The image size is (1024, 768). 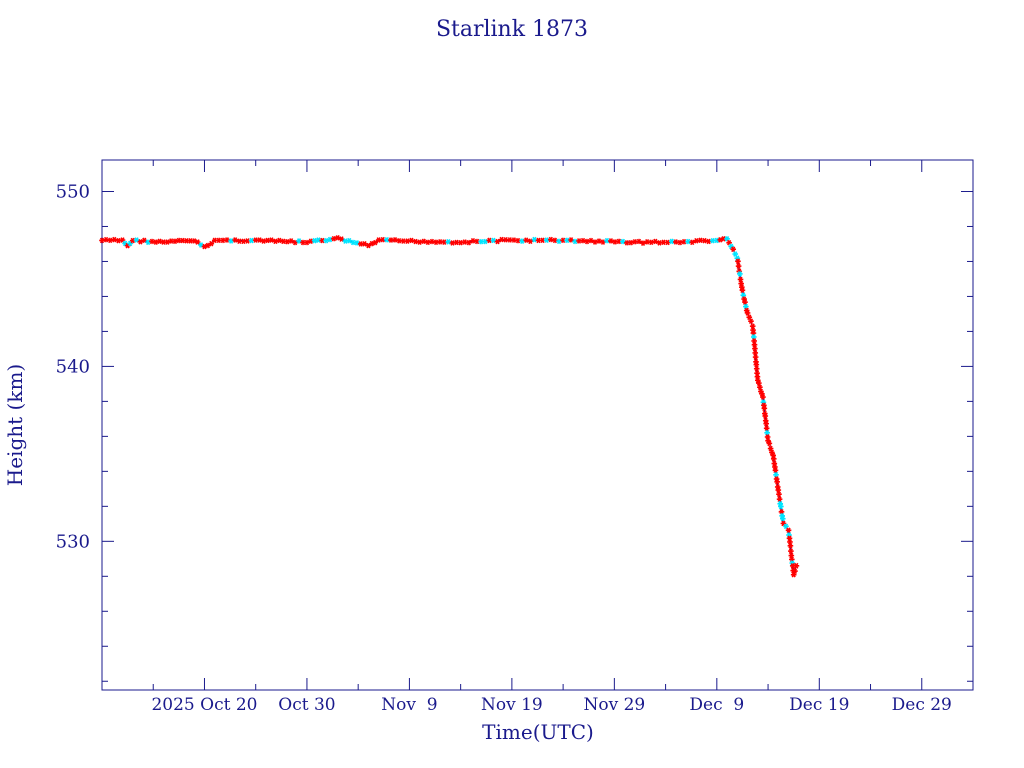 What do you see at coordinates (819, 705) in the screenshot?
I see `x-tick-label: Dec 19` at bounding box center [819, 705].